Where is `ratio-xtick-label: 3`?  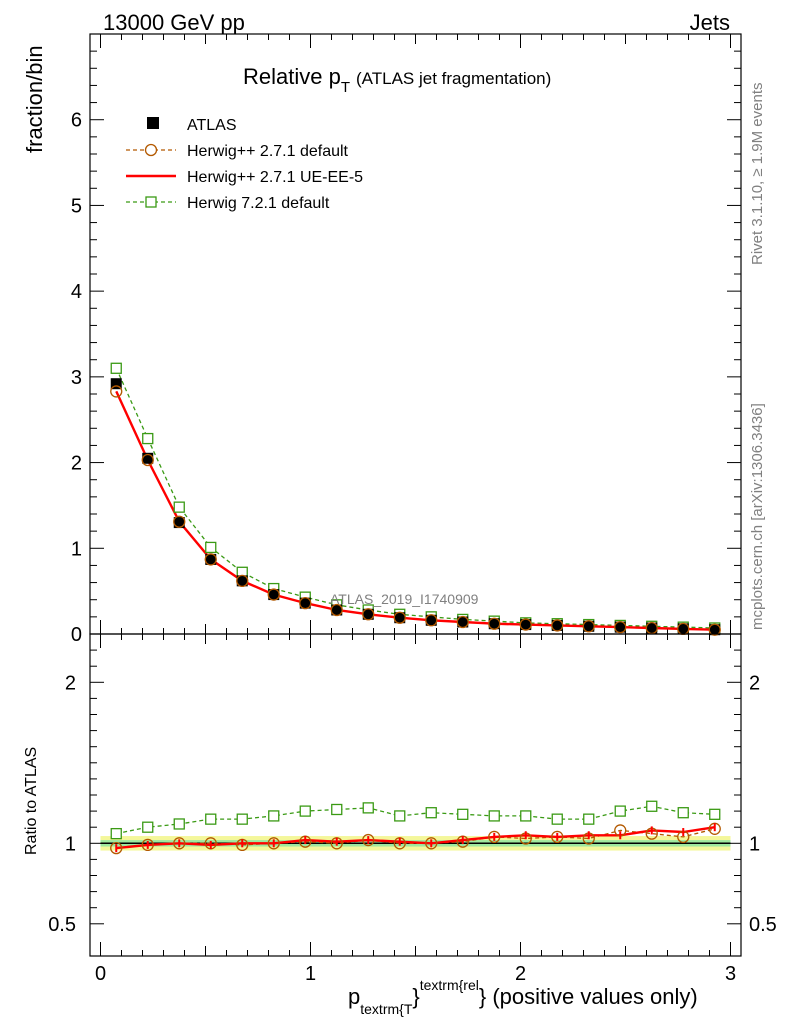
ratio-xtick-label: 3 is located at coordinates (730, 974).